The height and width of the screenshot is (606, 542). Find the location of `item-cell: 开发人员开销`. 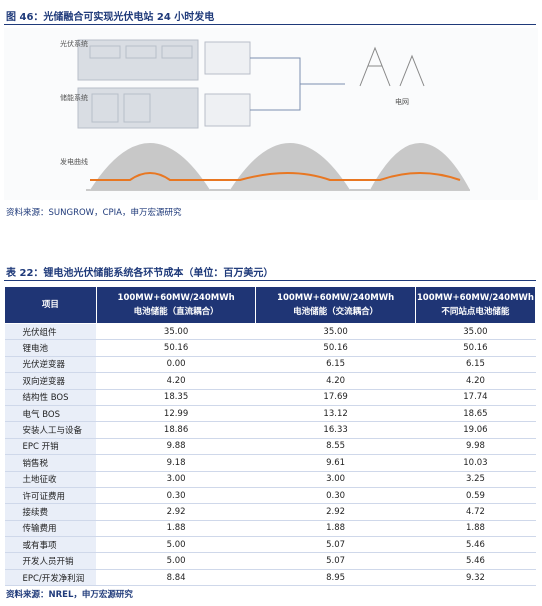

item-cell: 开发人员开销 is located at coordinates (50, 561).